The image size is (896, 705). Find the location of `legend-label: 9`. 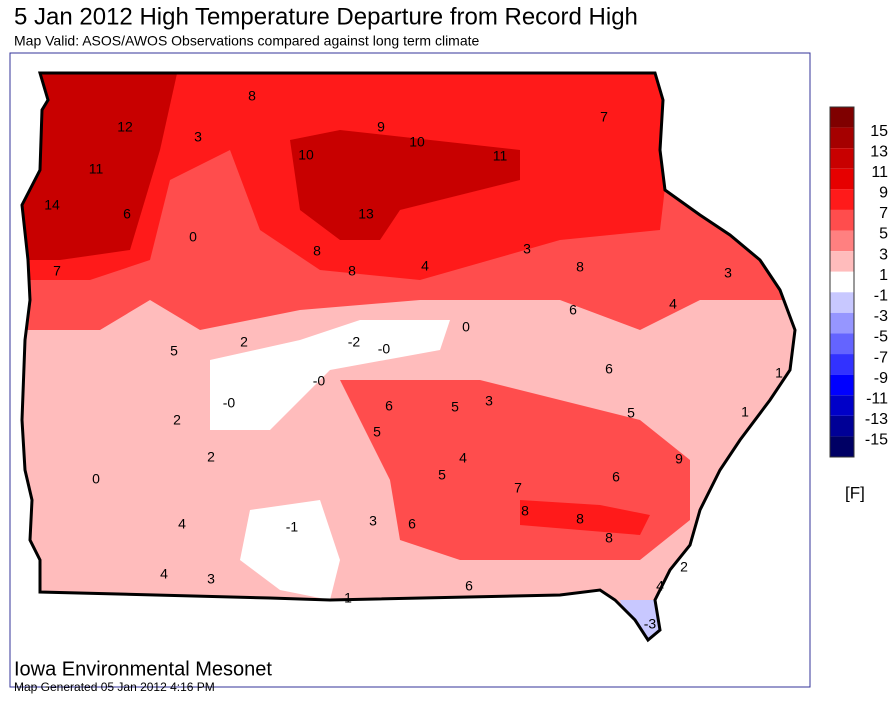

legend-label: 9 is located at coordinates (883, 193).